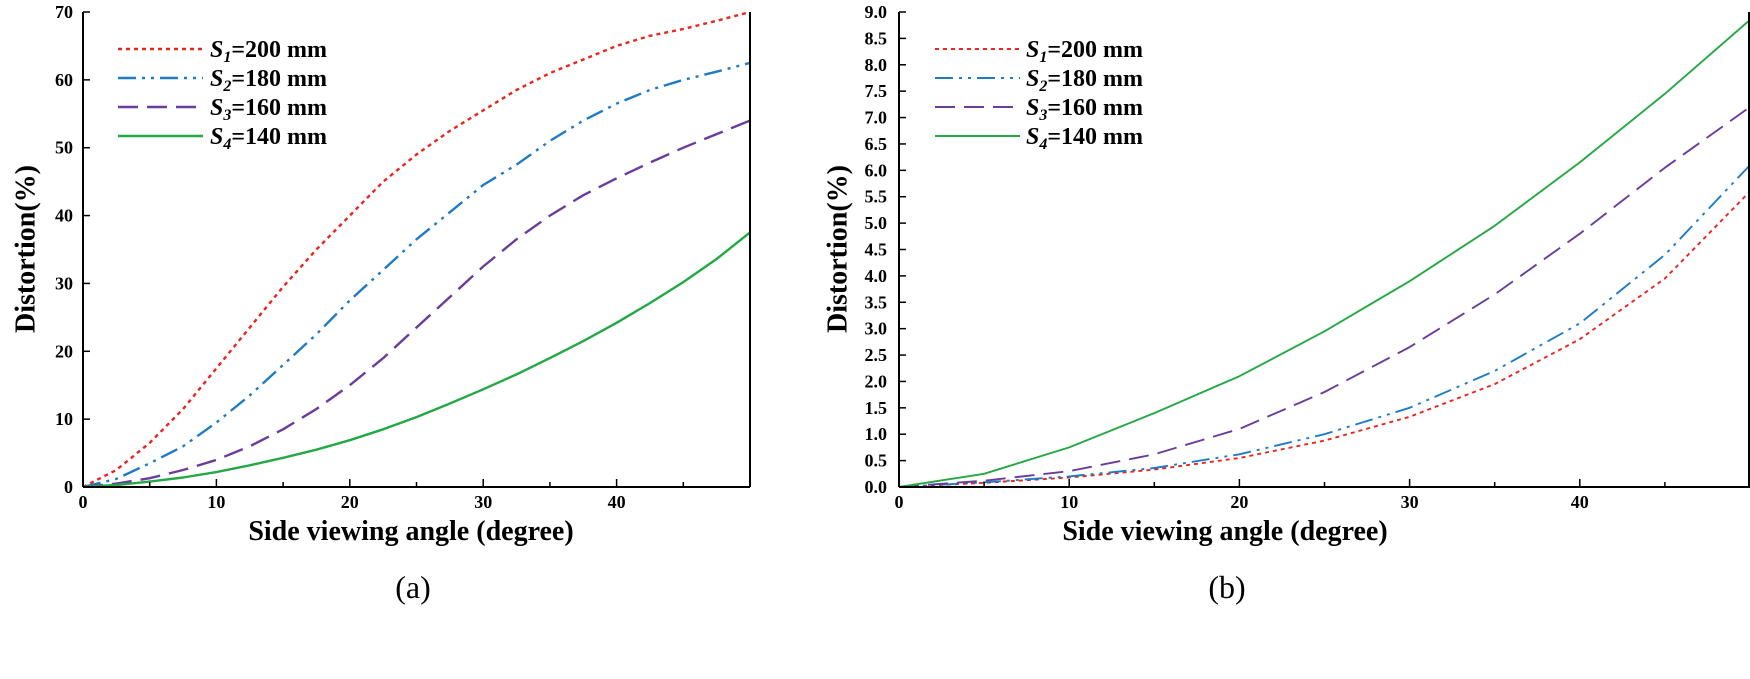 This screenshot has height=679, width=1750. I want to click on panel-a-y-tick-label: 20, so click(64, 351).